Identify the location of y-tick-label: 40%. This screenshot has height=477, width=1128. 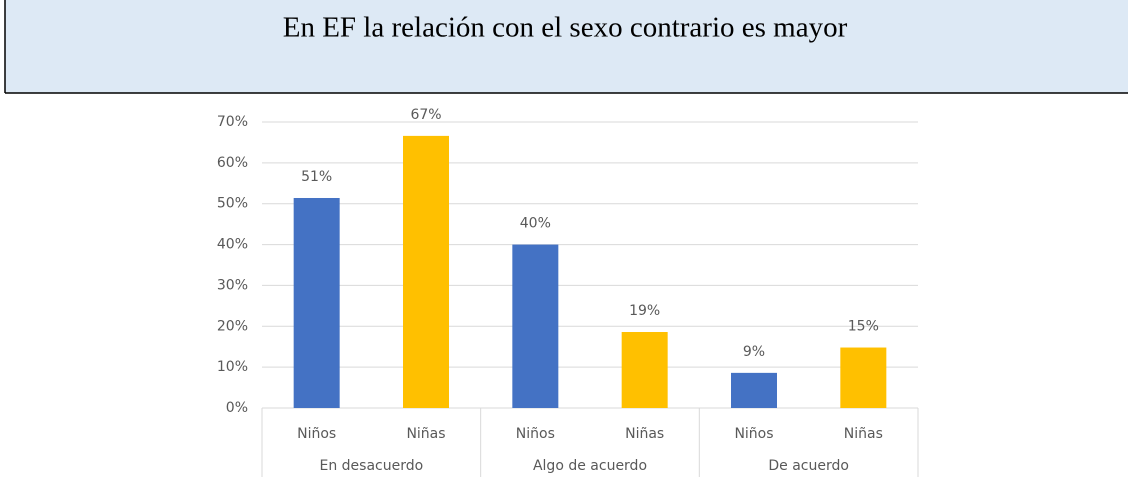
(232, 245).